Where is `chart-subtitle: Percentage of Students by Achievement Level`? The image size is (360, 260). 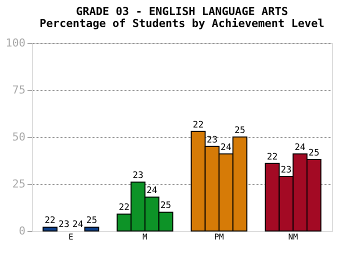 chart-subtitle: Percentage of Students by Achievement Level is located at coordinates (182, 23).